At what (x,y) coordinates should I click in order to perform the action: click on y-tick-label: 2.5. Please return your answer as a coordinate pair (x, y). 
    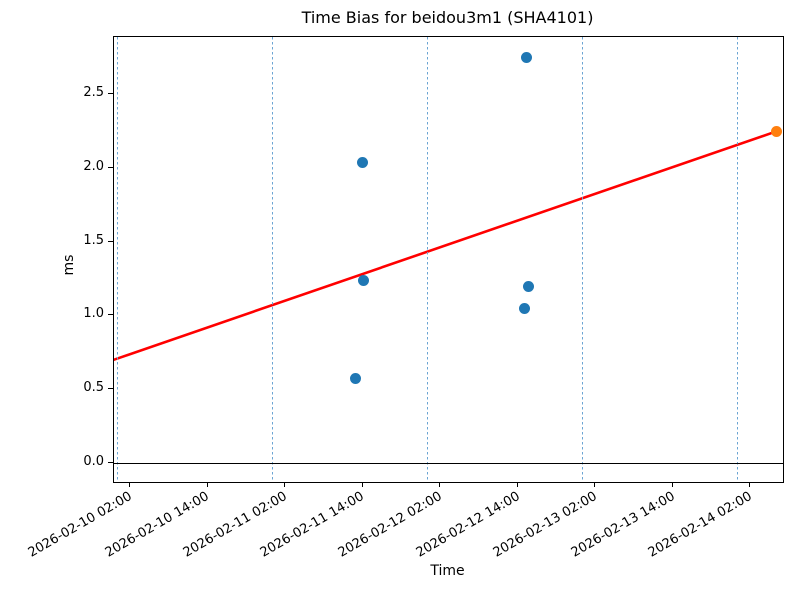
    Looking at the image, I should click on (93, 93).